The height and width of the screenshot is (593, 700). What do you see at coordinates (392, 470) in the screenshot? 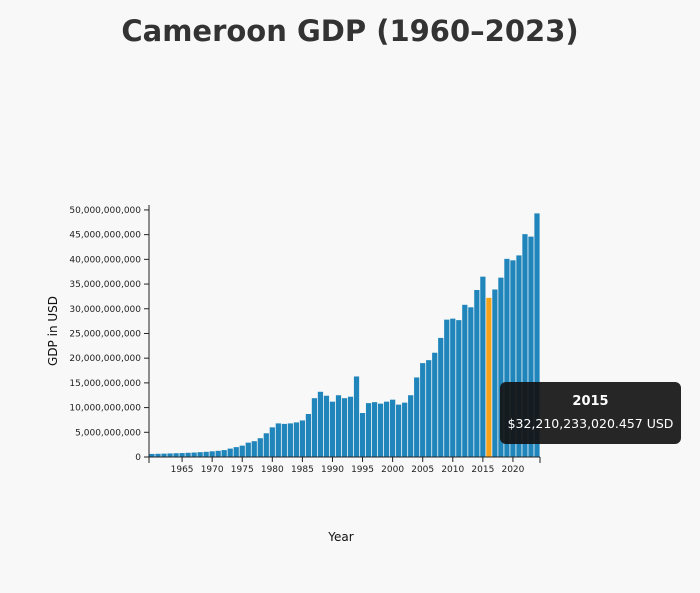
I see `x-tick-label: 2000` at bounding box center [392, 470].